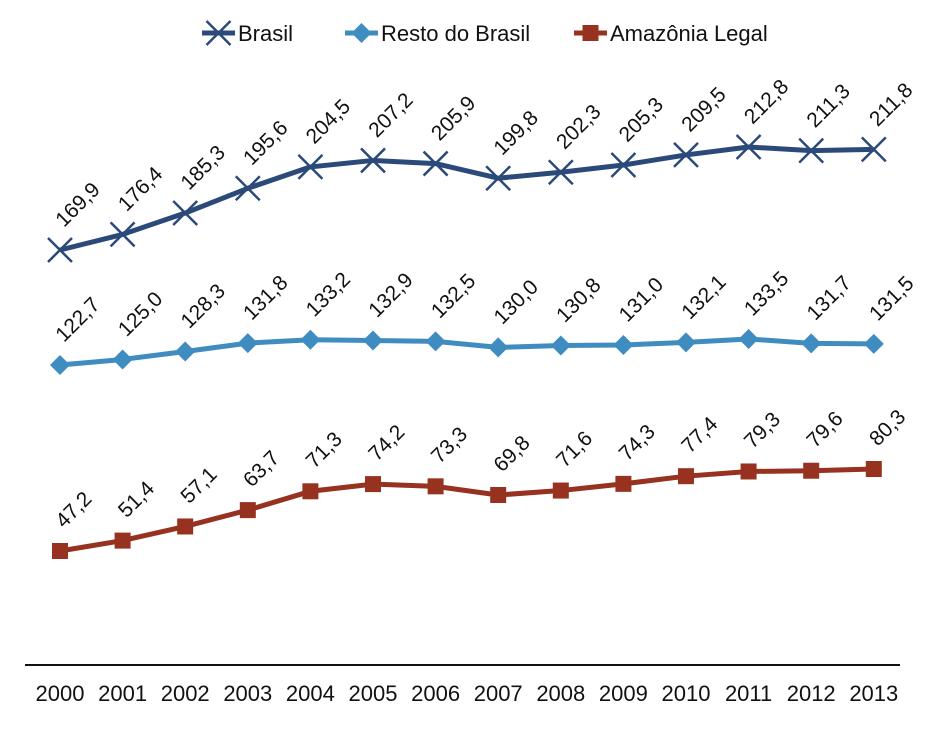 The height and width of the screenshot is (736, 943). Describe the element at coordinates (60, 551) in the screenshot. I see `point-amazonia-legal-2000` at that location.